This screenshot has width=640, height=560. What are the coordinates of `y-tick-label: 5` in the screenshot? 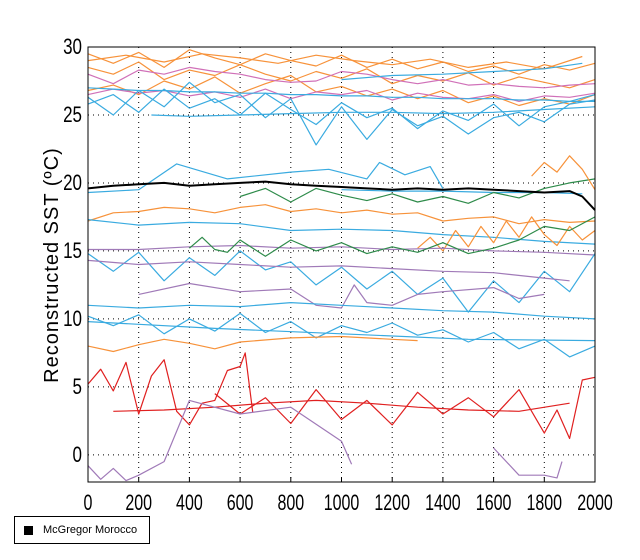 It's located at (78, 387).